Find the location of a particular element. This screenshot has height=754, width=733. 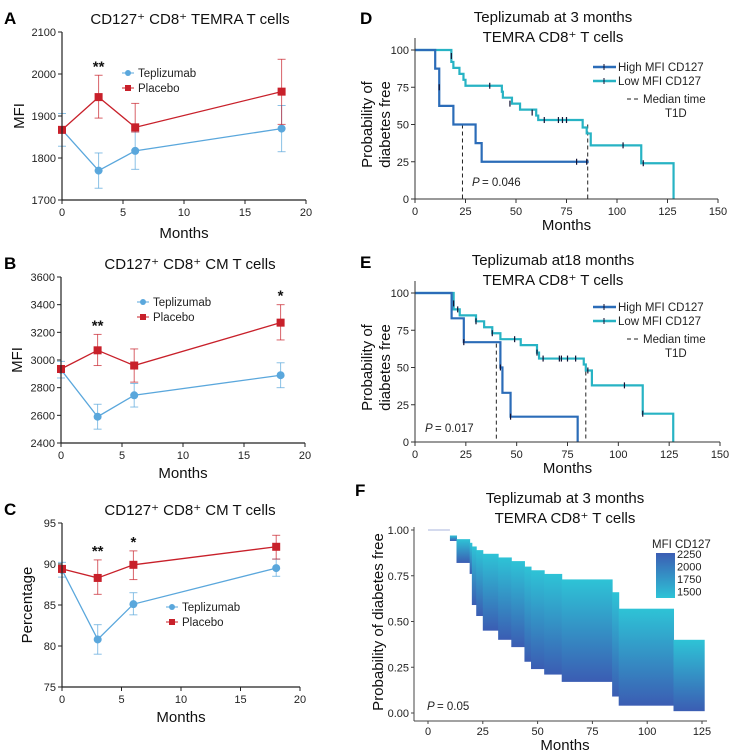

legend-label: Teplizumab is located at coordinates (211, 608).